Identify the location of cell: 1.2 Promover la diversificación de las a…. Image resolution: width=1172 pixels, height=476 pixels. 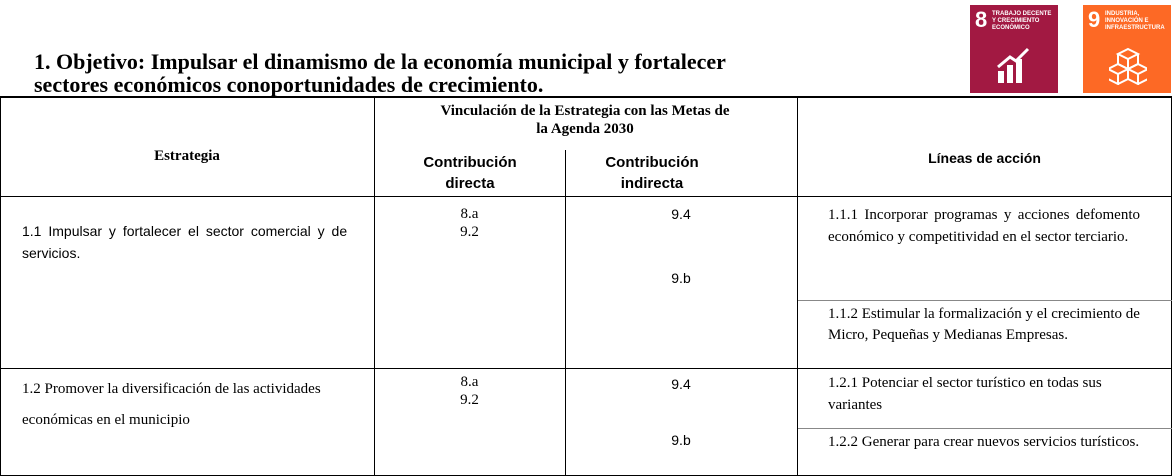
(171, 404).